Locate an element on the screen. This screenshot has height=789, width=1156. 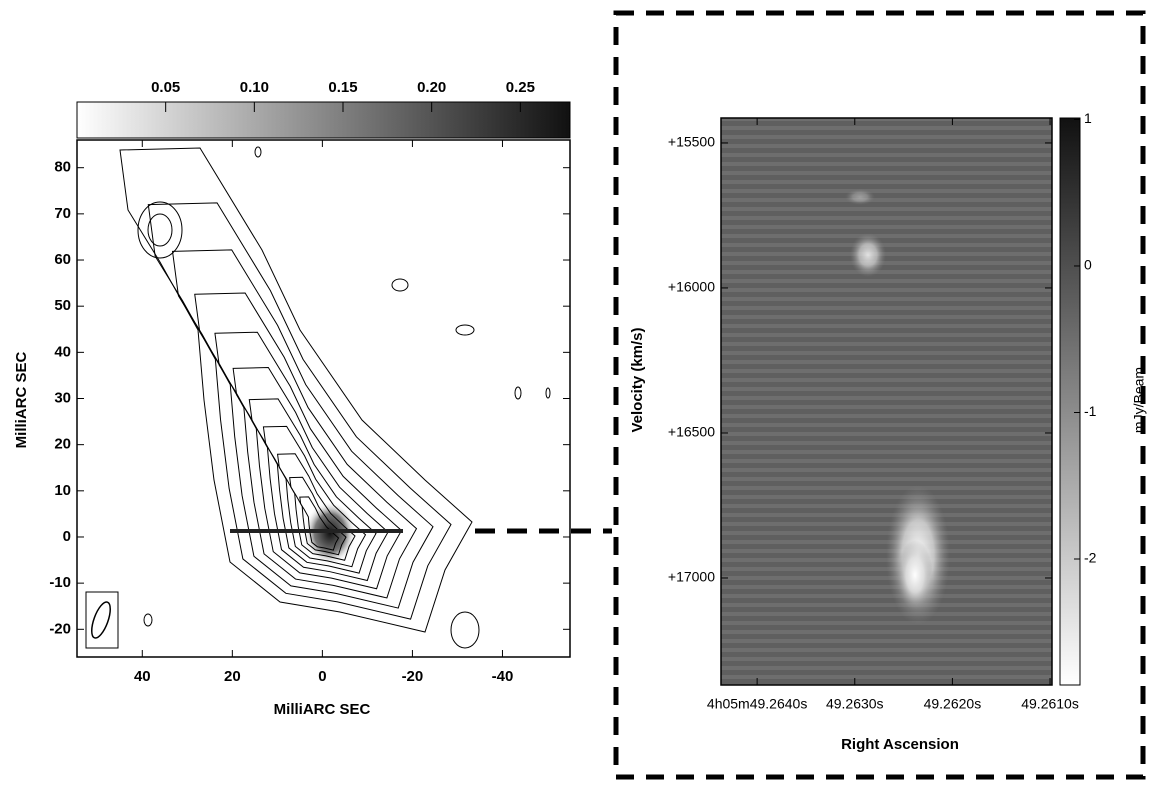
x-tick-label: -20 is located at coordinates (413, 676).